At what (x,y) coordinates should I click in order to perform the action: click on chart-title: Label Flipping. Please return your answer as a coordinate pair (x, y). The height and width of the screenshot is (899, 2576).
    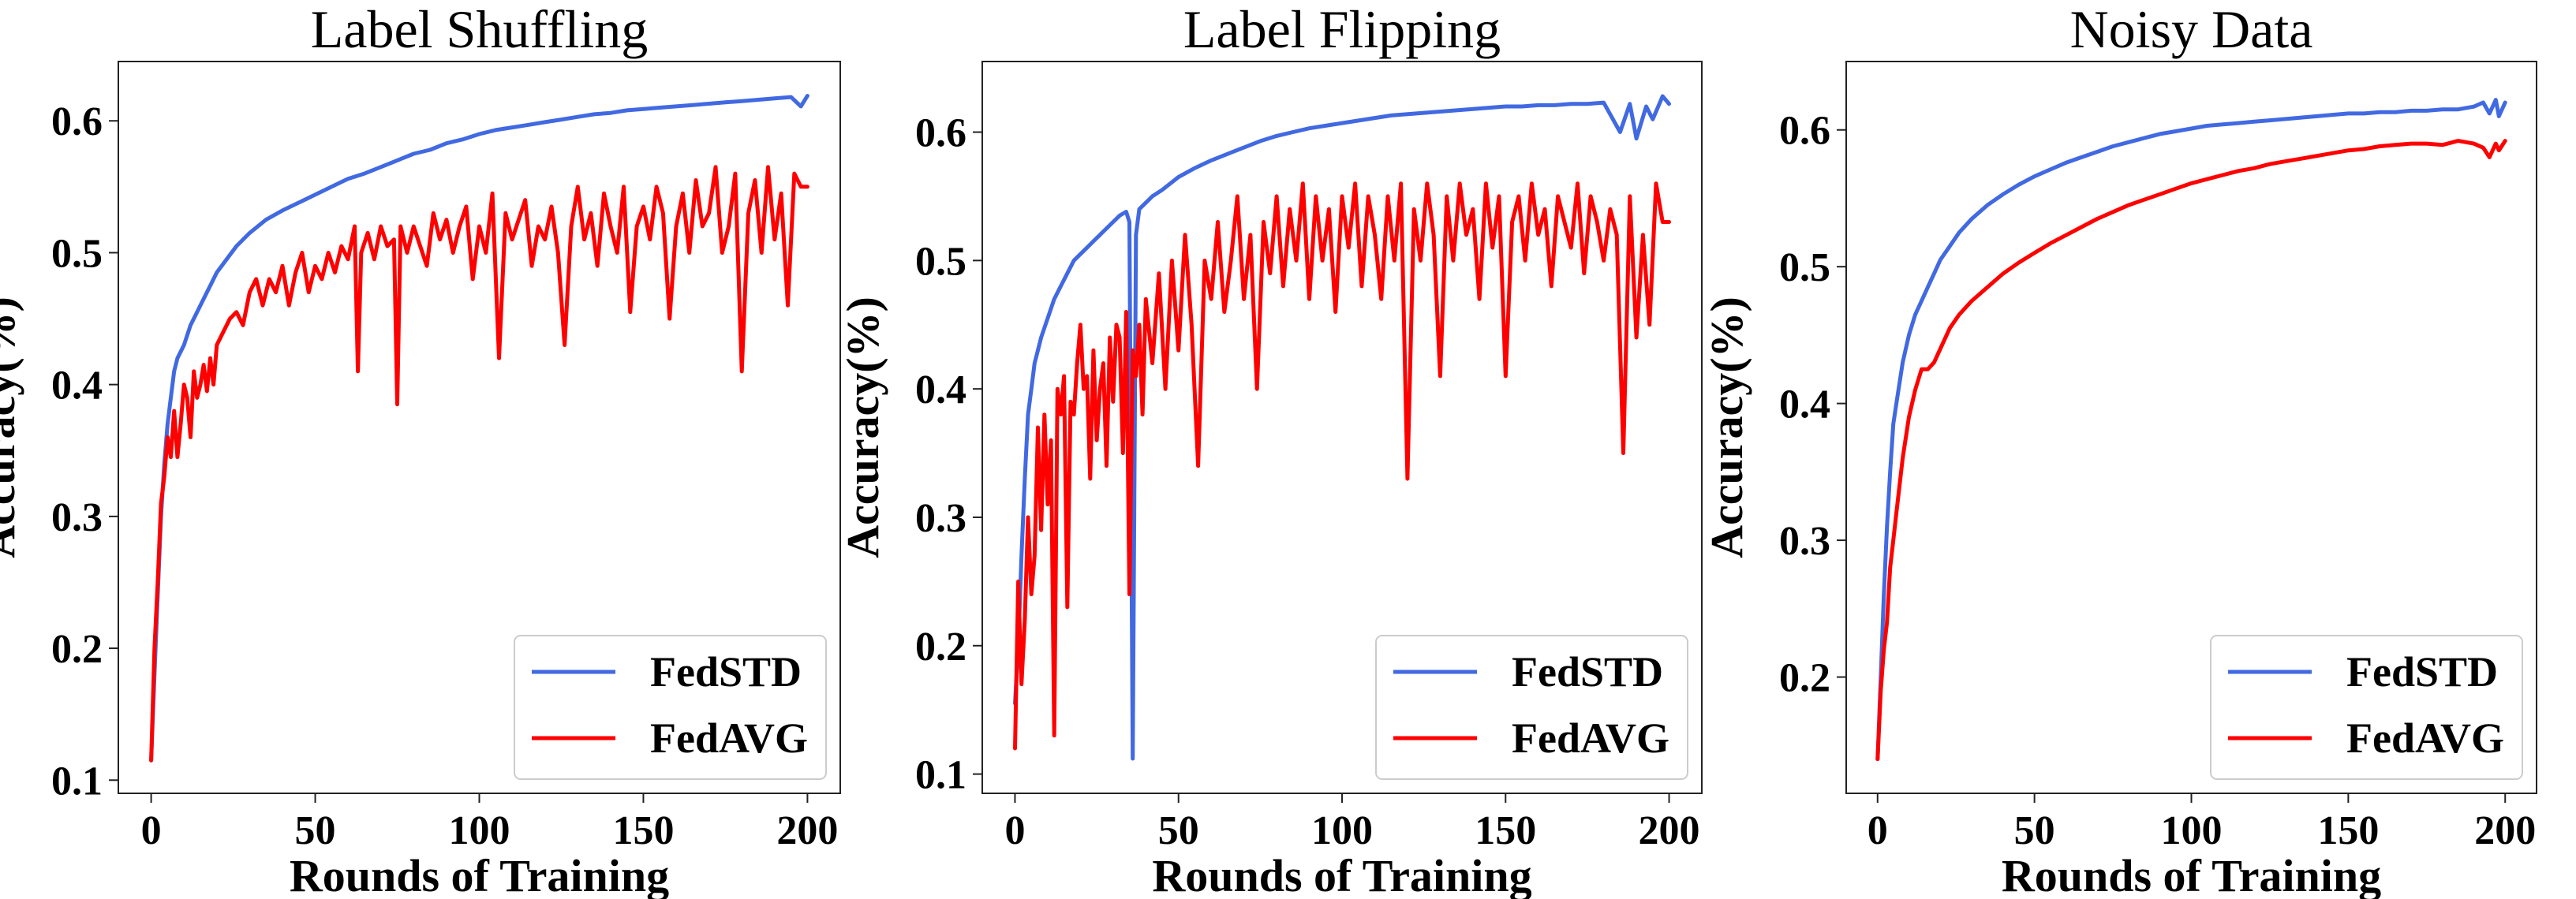
    Looking at the image, I should click on (1342, 29).